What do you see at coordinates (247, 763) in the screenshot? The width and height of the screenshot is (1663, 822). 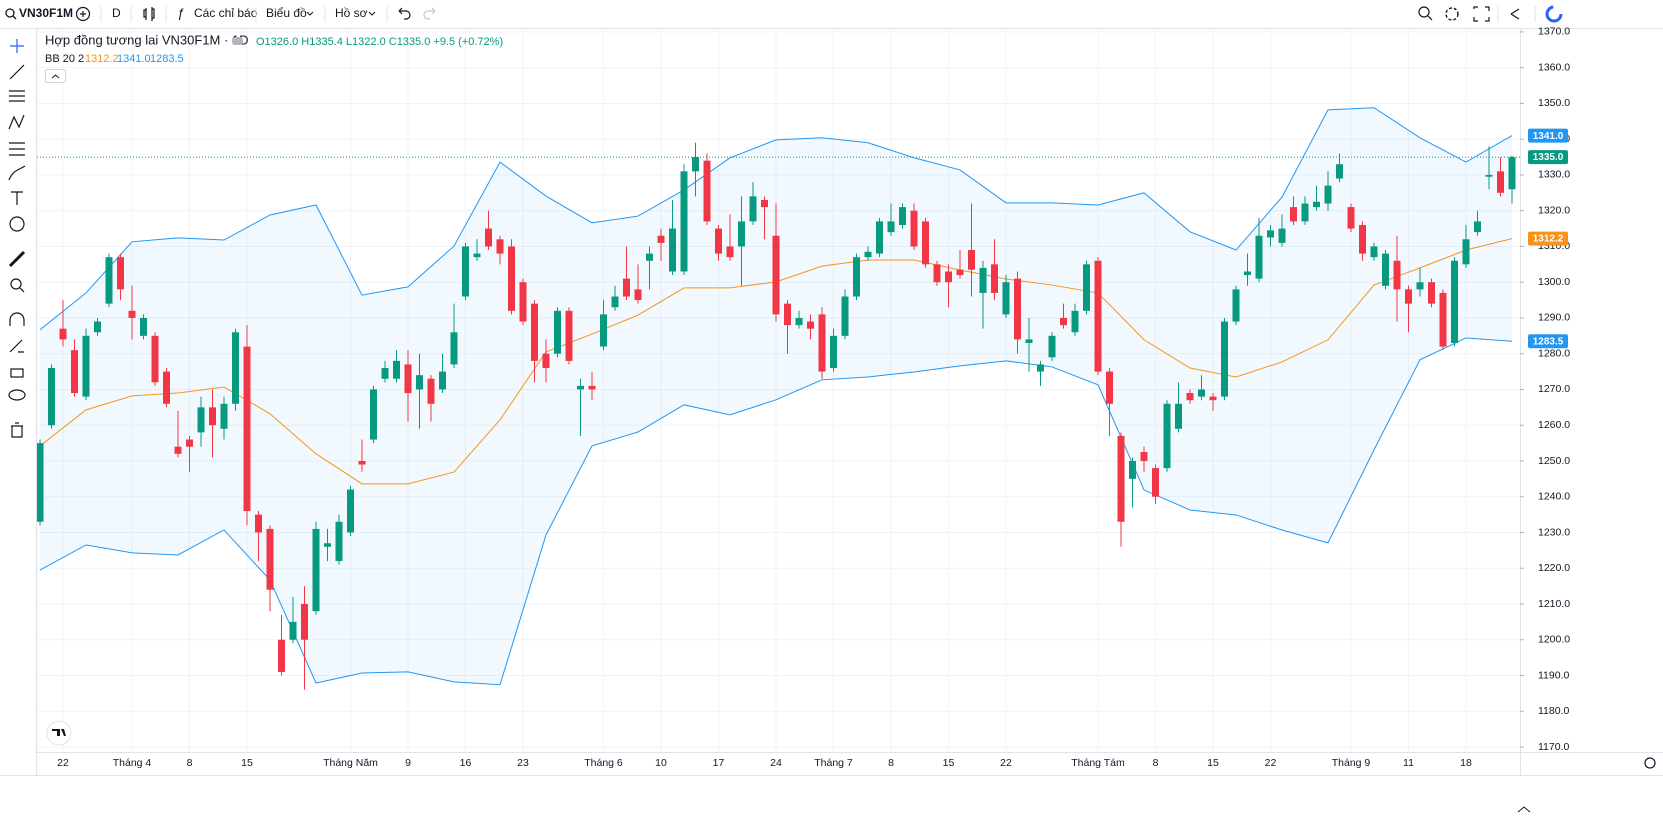 I see `x-tick-label: 15` at bounding box center [247, 763].